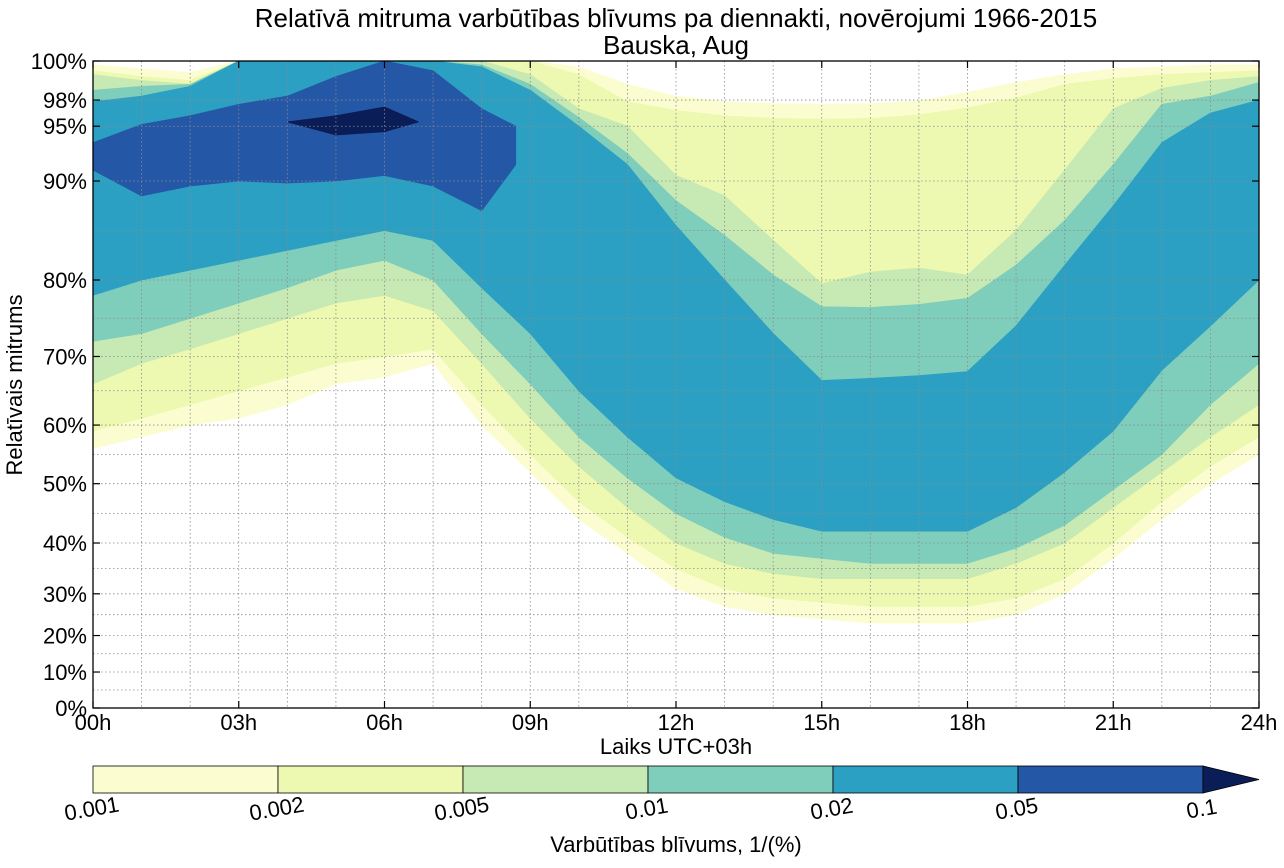  What do you see at coordinates (530, 722) in the screenshot?
I see `x-tick-label: 09h` at bounding box center [530, 722].